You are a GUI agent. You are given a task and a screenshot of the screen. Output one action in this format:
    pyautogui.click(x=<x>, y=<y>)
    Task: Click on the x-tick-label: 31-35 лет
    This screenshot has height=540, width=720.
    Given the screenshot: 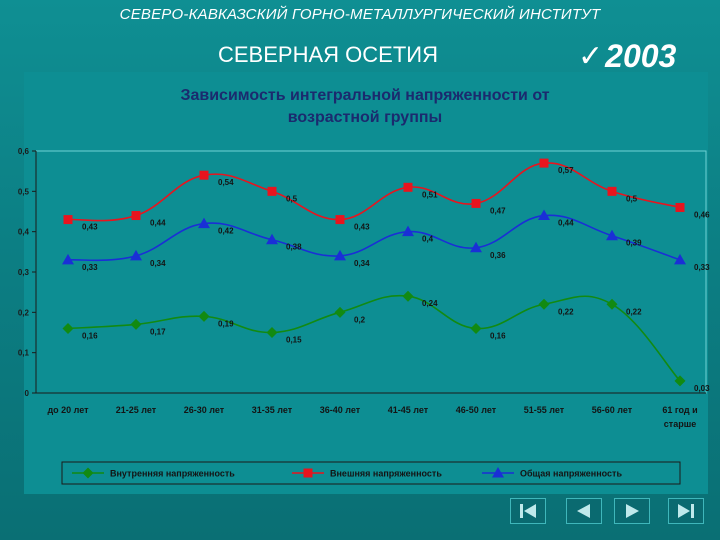 What is the action you would take?
    pyautogui.click(x=272, y=410)
    